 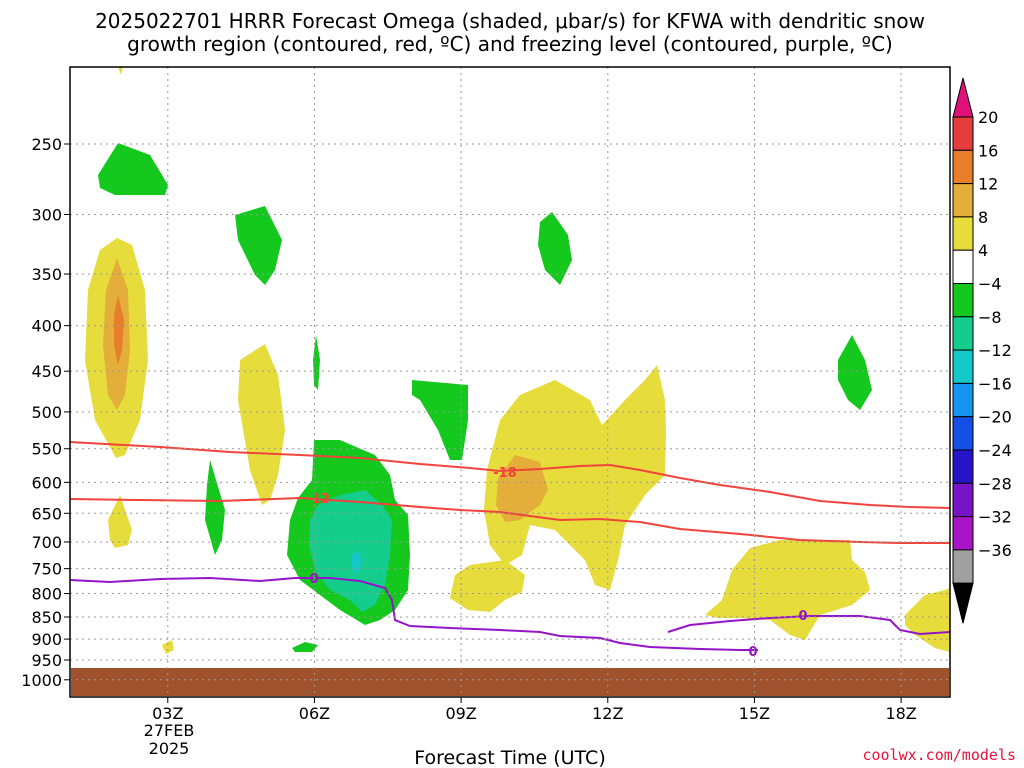 I want to click on colorbar-label: 4, so click(x=983, y=250).